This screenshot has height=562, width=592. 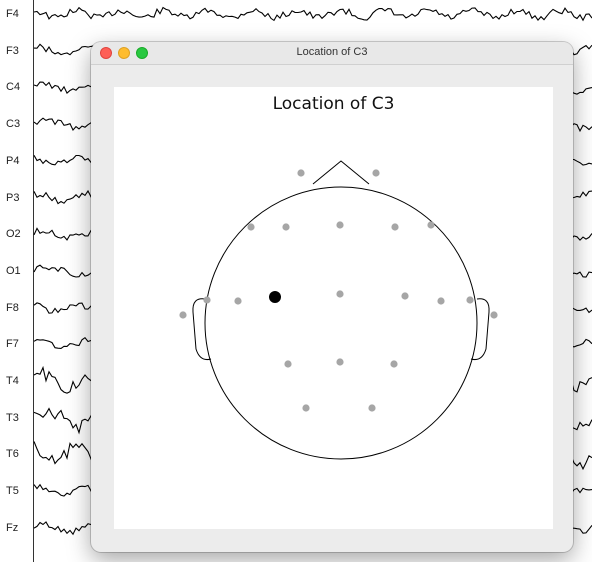 I want to click on plot-title: Location of C3, so click(x=333, y=104).